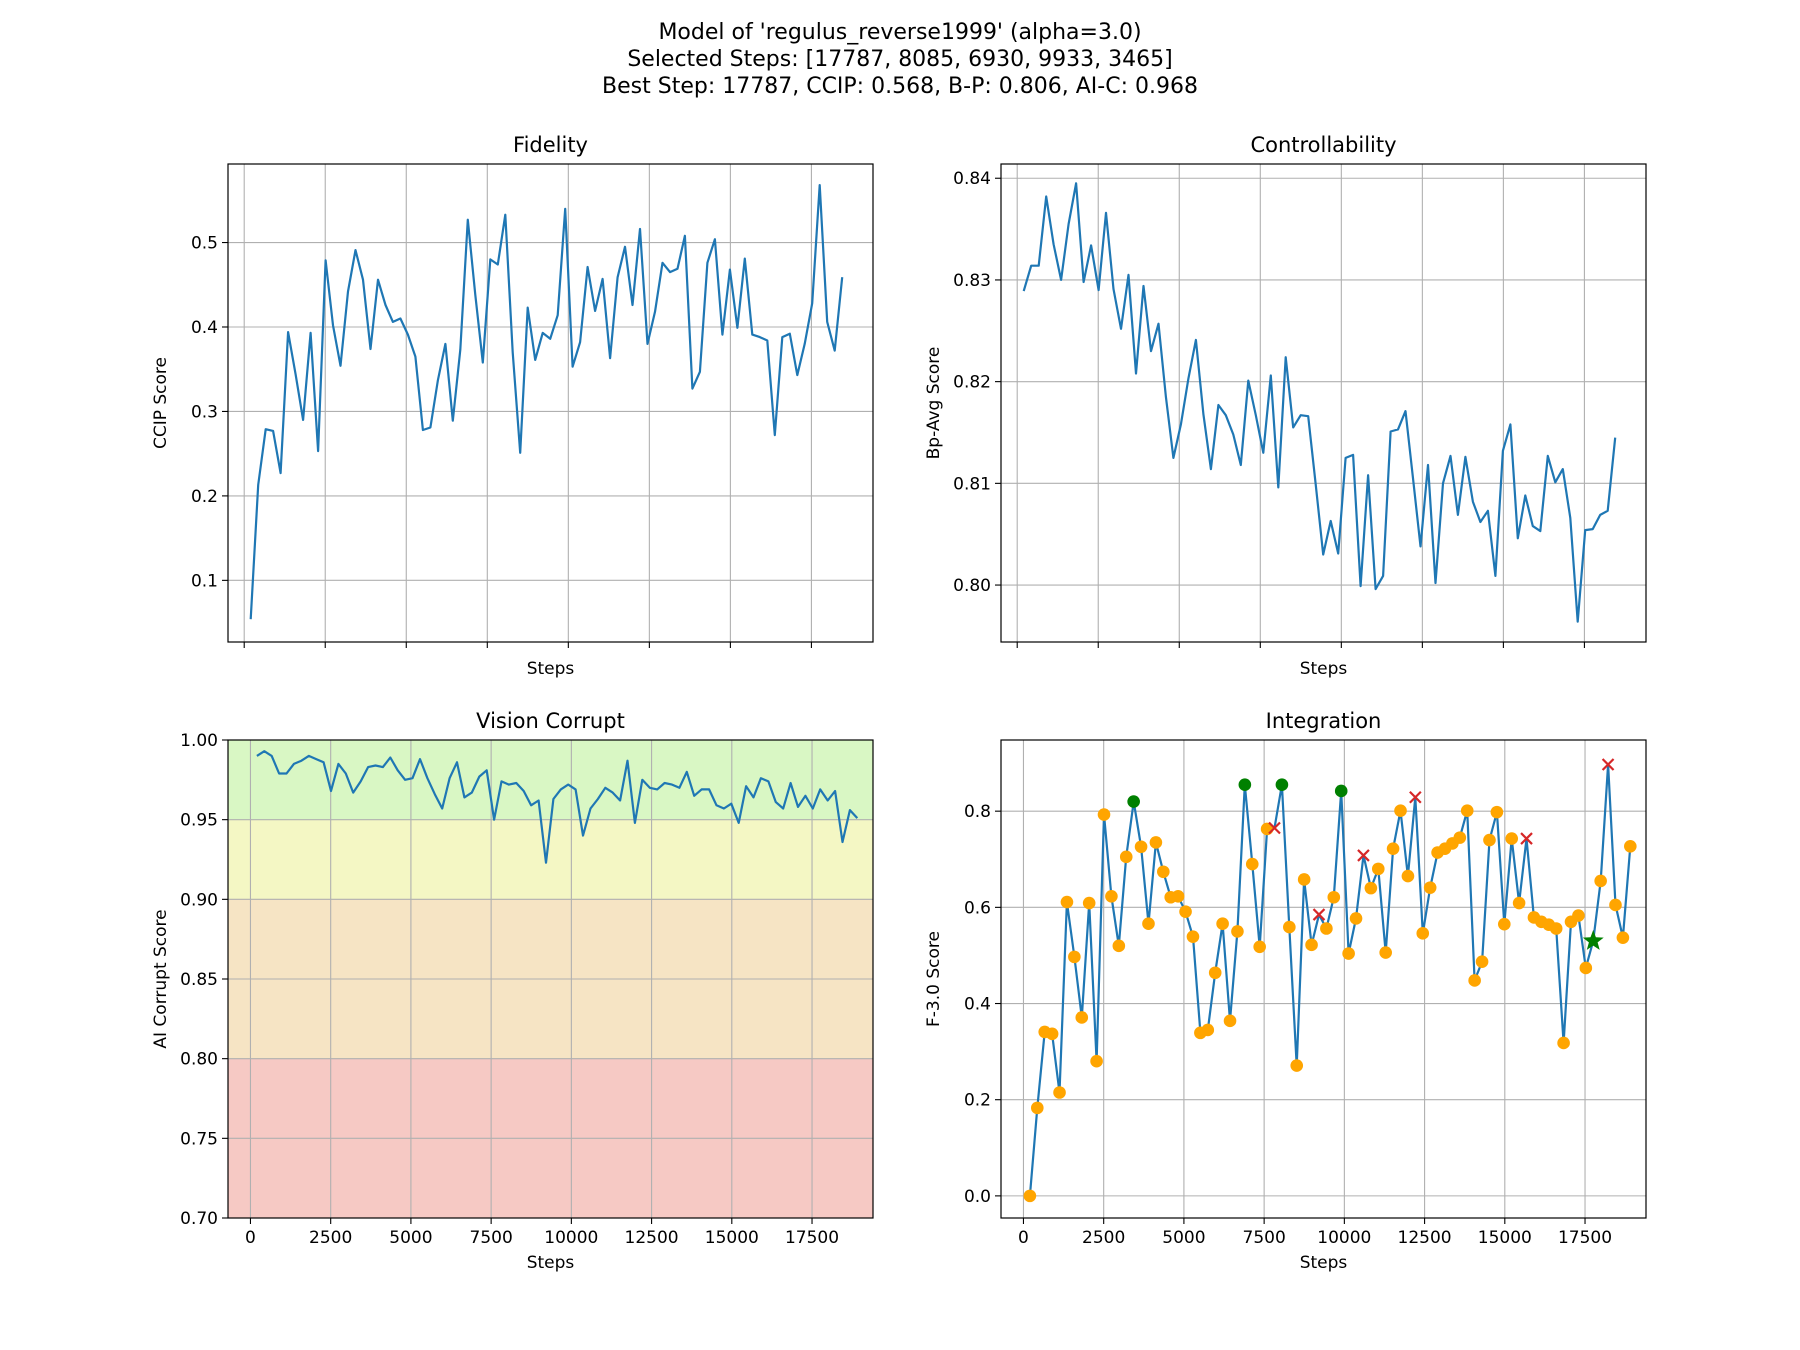  What do you see at coordinates (204, 244) in the screenshot?
I see `y-tick-label-4: 0.5` at bounding box center [204, 244].